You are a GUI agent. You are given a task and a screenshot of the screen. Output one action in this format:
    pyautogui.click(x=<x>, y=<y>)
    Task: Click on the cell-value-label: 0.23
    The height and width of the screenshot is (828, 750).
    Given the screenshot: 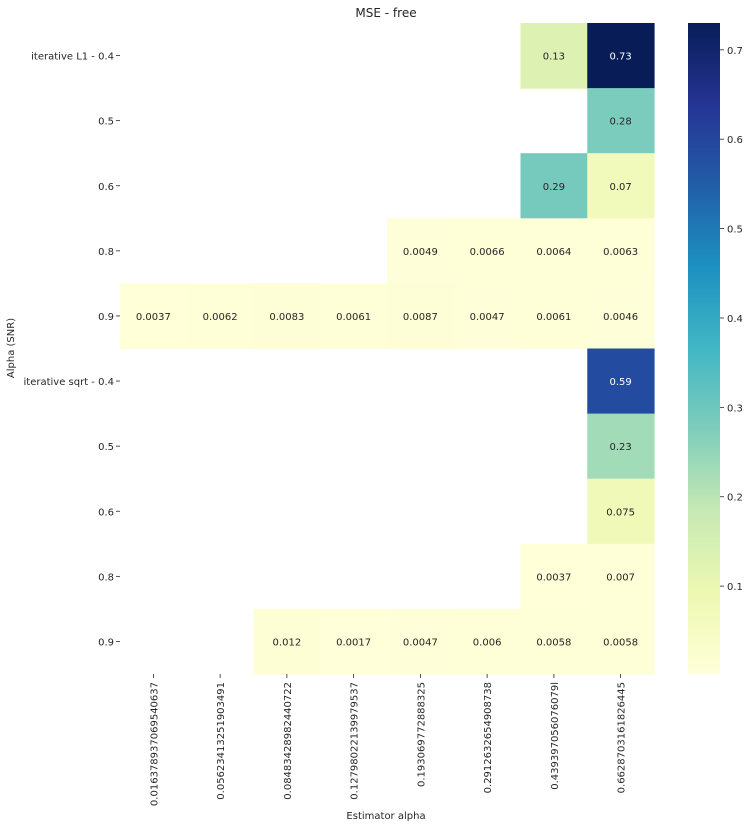 What is the action you would take?
    pyautogui.click(x=620, y=447)
    